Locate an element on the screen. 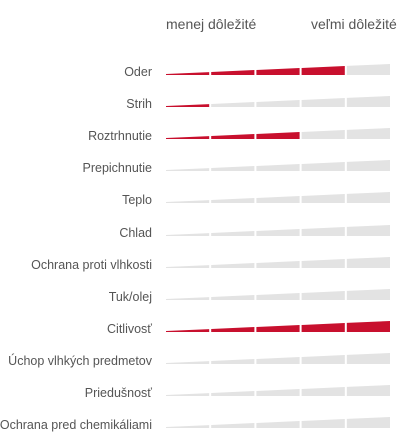 Image resolution: width=420 pixels, height=444 pixels. property-row: Priedušnosť is located at coordinates (210, 395).